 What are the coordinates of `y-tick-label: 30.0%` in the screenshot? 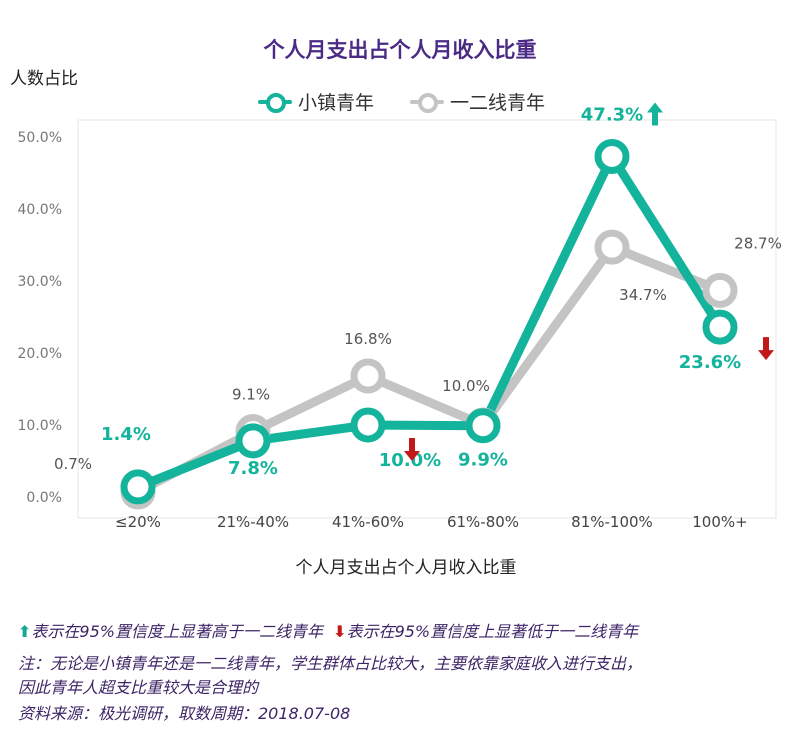 It's located at (40, 282).